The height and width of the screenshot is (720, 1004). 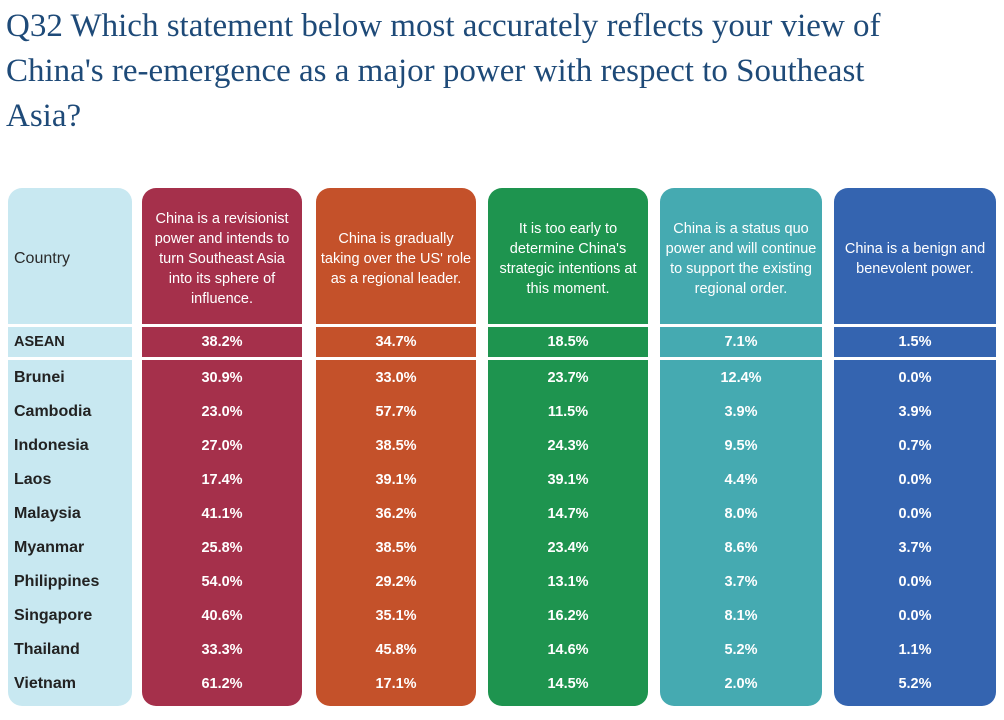 What do you see at coordinates (51, 445) in the screenshot?
I see `row-label: Indonesia` at bounding box center [51, 445].